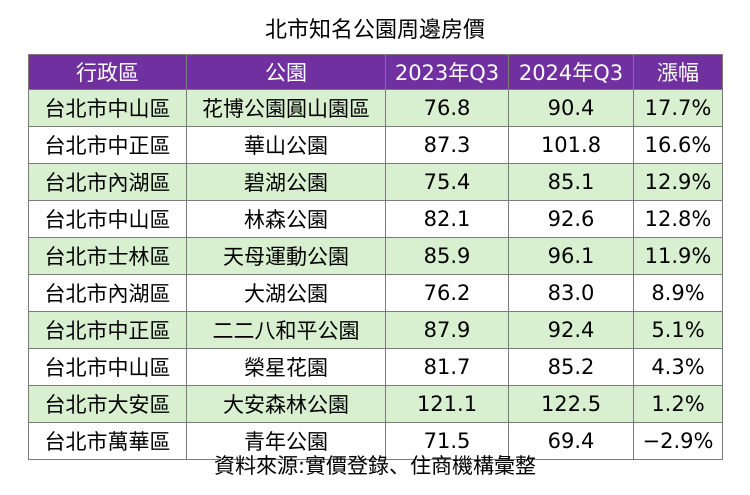  I want to click on change-cell: 12.9%, so click(678, 182).